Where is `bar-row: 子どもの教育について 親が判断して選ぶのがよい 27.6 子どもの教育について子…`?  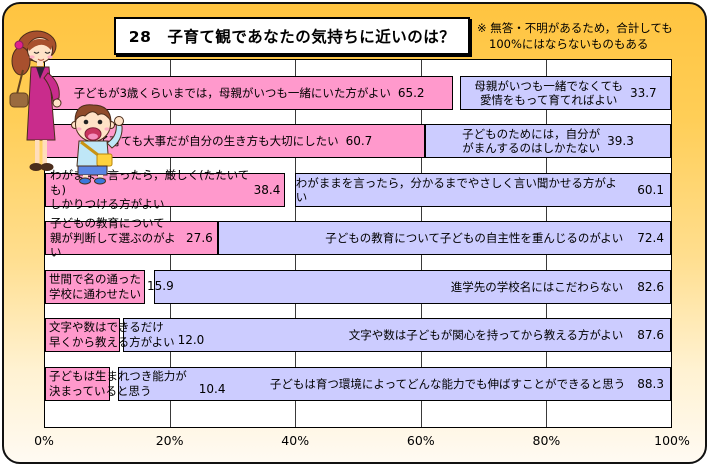 bar-row: 子どもの教育について 親が判断して選ぶのがよい 27.6 子どもの教育について子… is located at coordinates (358, 237).